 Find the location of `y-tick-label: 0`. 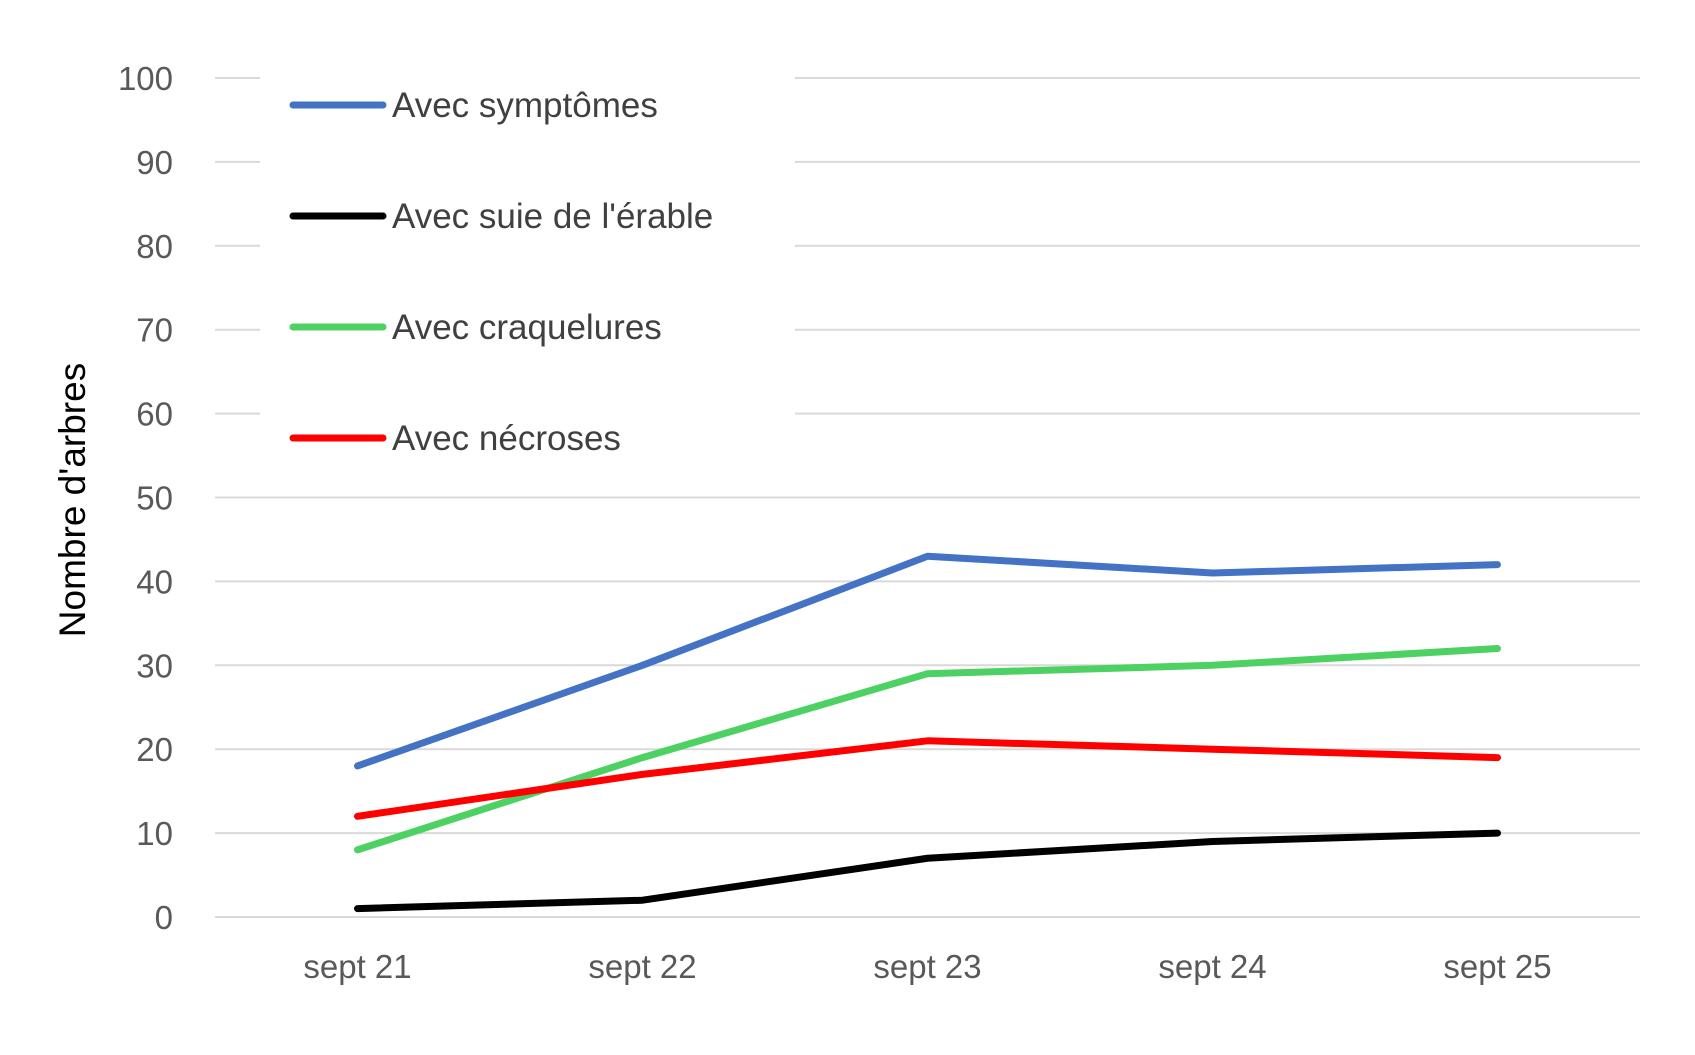

y-tick-label: 0 is located at coordinates (164, 917).